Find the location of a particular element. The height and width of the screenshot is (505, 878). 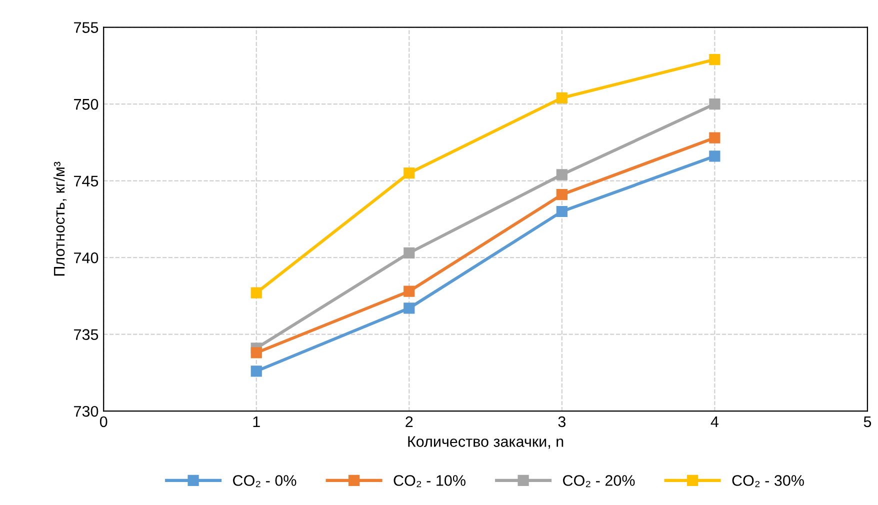

legend-label: CO₂ - 30% is located at coordinates (768, 481).